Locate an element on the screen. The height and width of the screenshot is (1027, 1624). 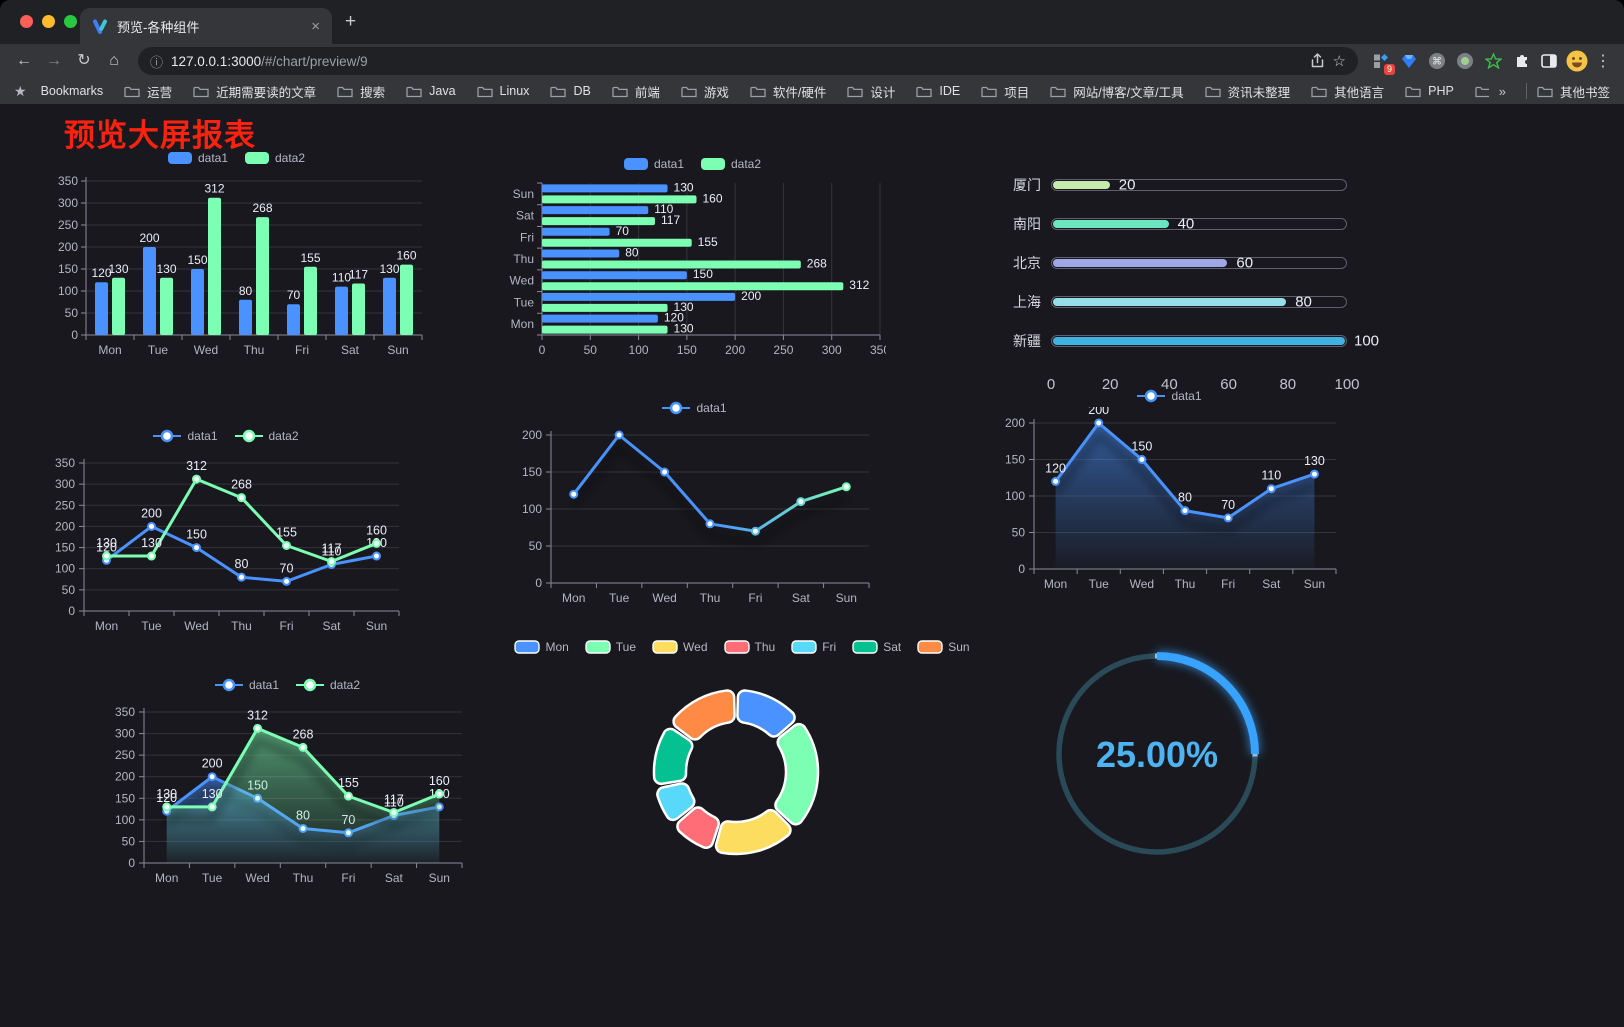
legend-item: Tue is located at coordinates (610, 647).